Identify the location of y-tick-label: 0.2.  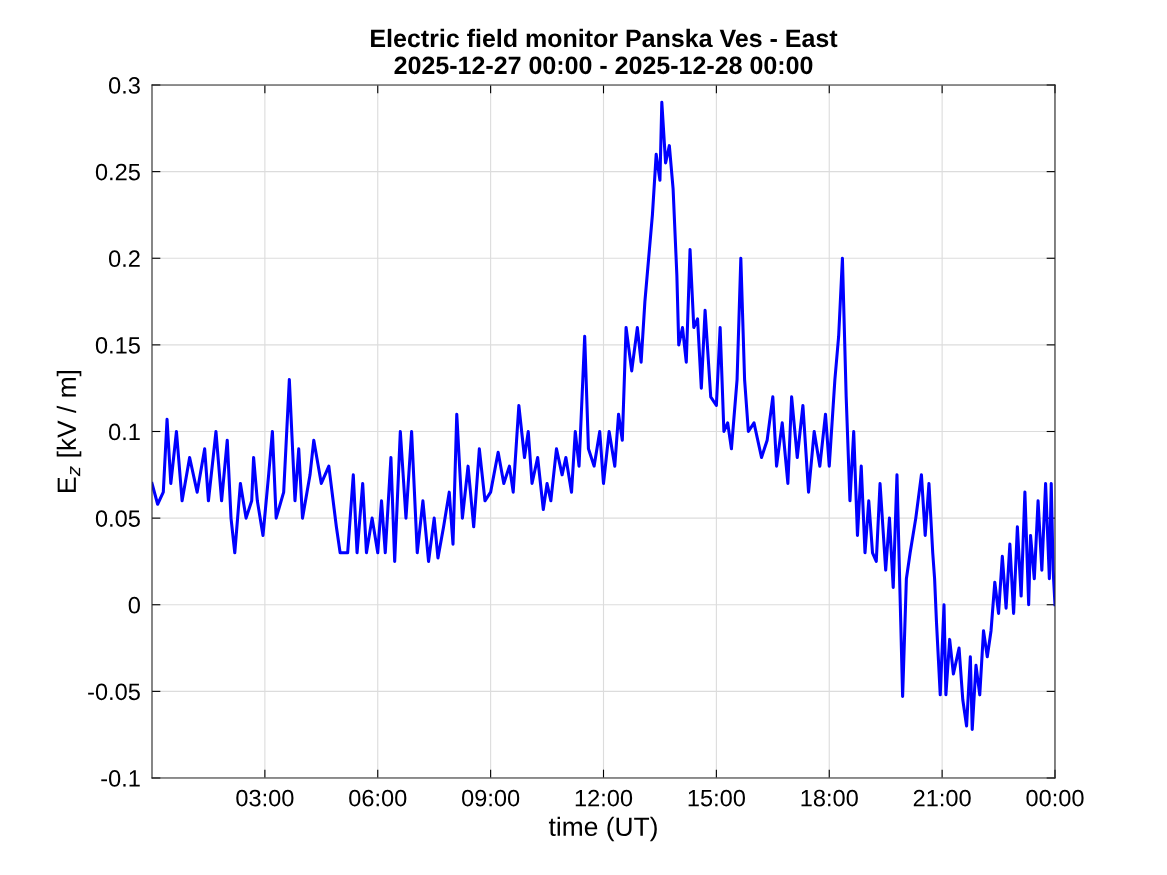
(124, 259).